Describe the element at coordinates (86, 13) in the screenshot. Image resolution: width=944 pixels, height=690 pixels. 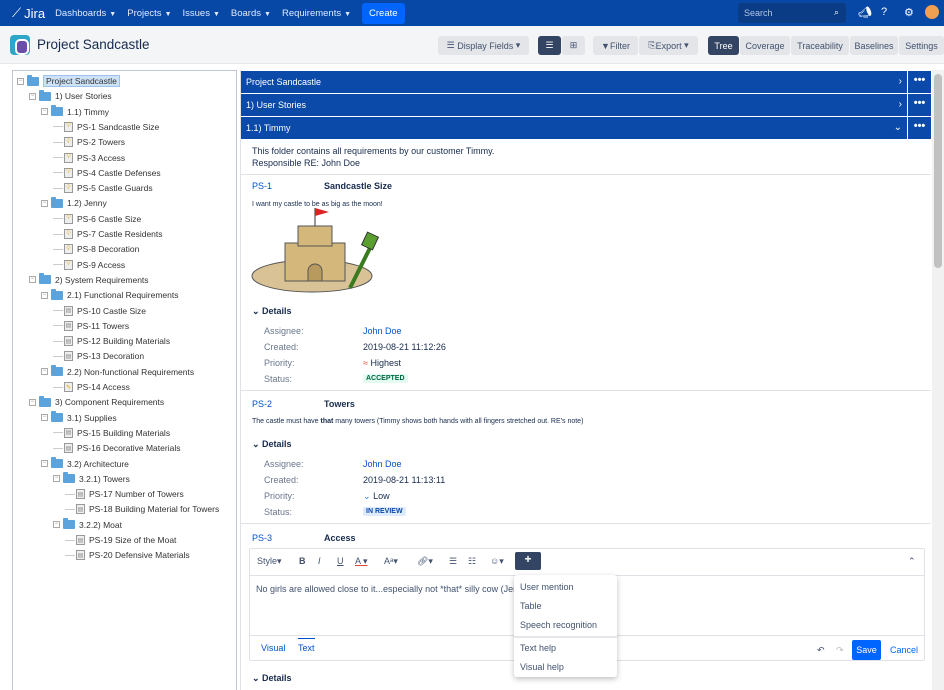
I see `nav-dashboards: Dashboards ▼` at that location.